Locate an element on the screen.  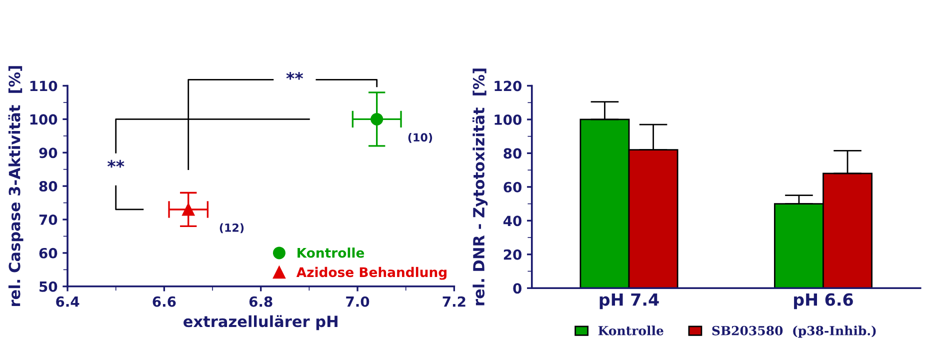
x-tick-label: pH 7.4 is located at coordinates (629, 301).